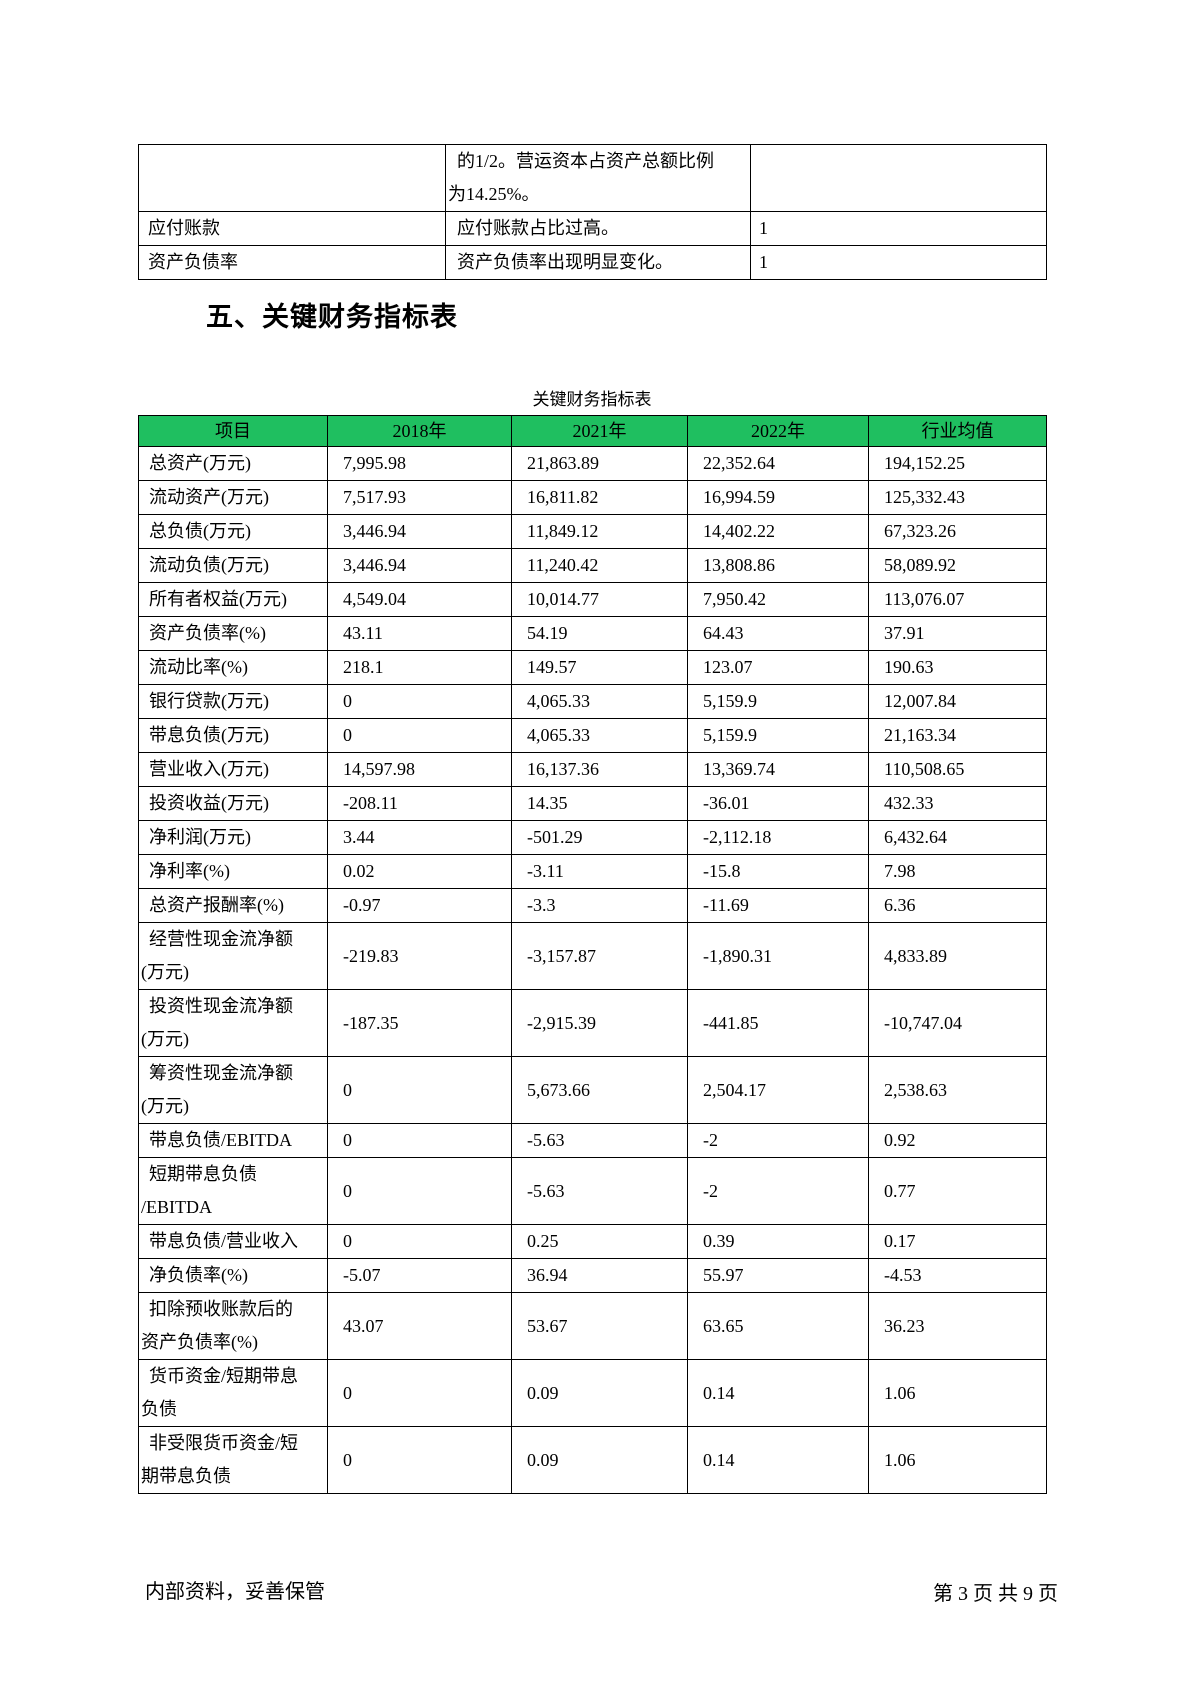  I want to click on indicator-value-2022: 64.43, so click(778, 633).